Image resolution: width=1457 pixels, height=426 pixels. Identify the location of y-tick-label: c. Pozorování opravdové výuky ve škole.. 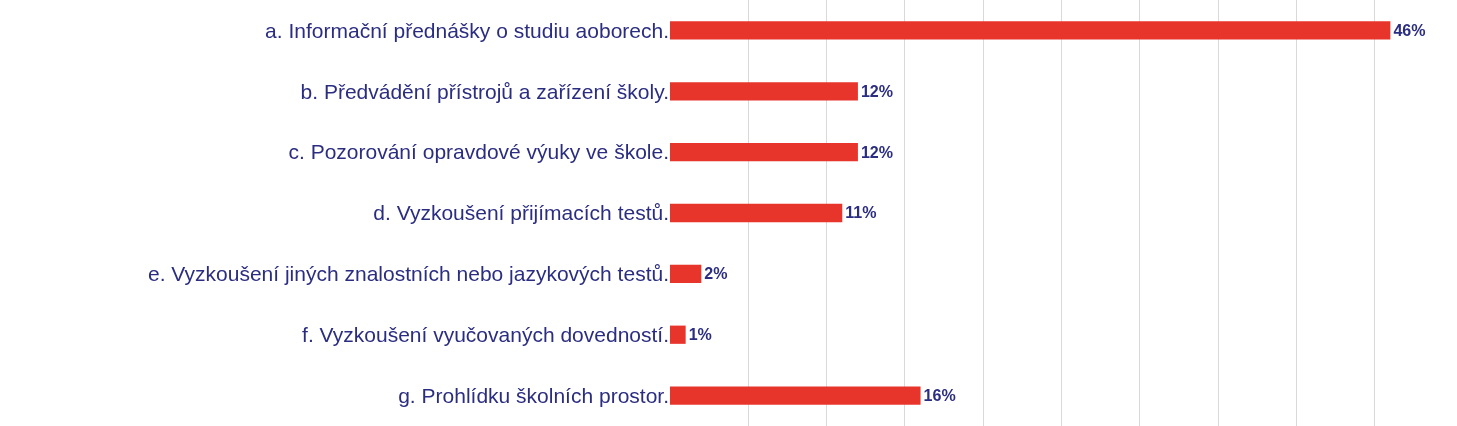
(478, 152).